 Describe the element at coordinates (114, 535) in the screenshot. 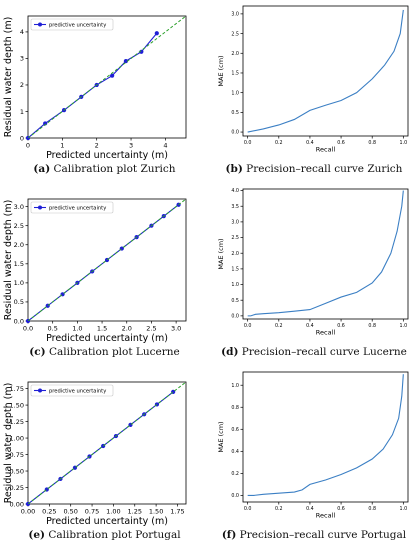

I see `caption-text: Calibration plot Portugal` at that location.